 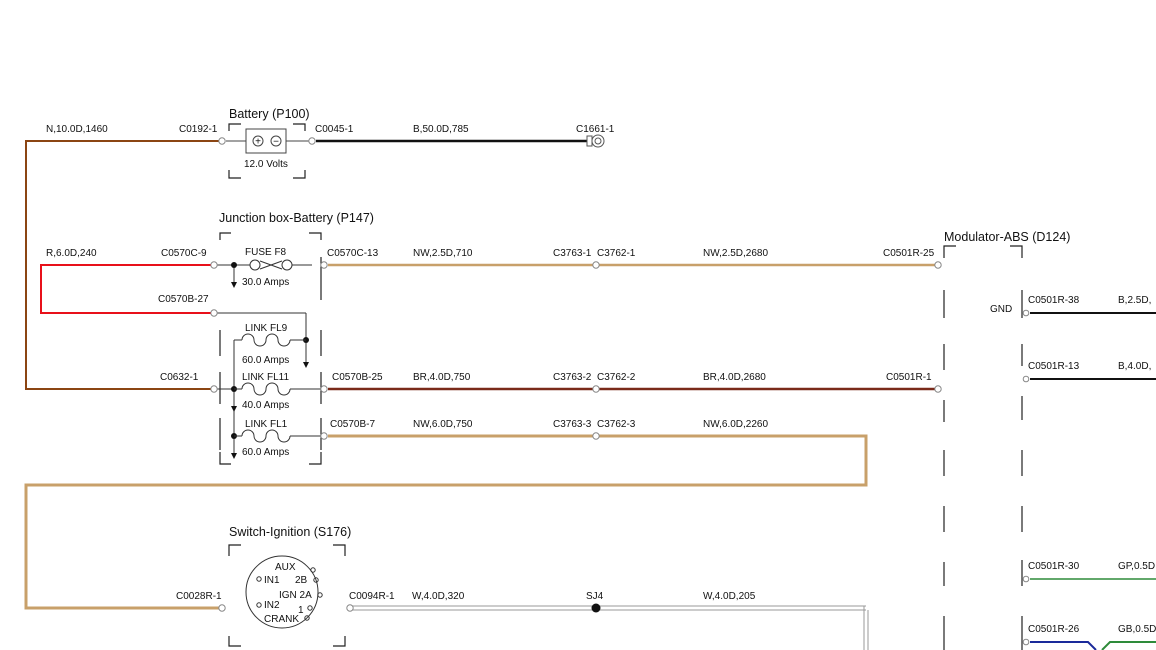 What do you see at coordinates (357, 377) in the screenshot?
I see `label-c0570b-25: C0570B-25` at bounding box center [357, 377].